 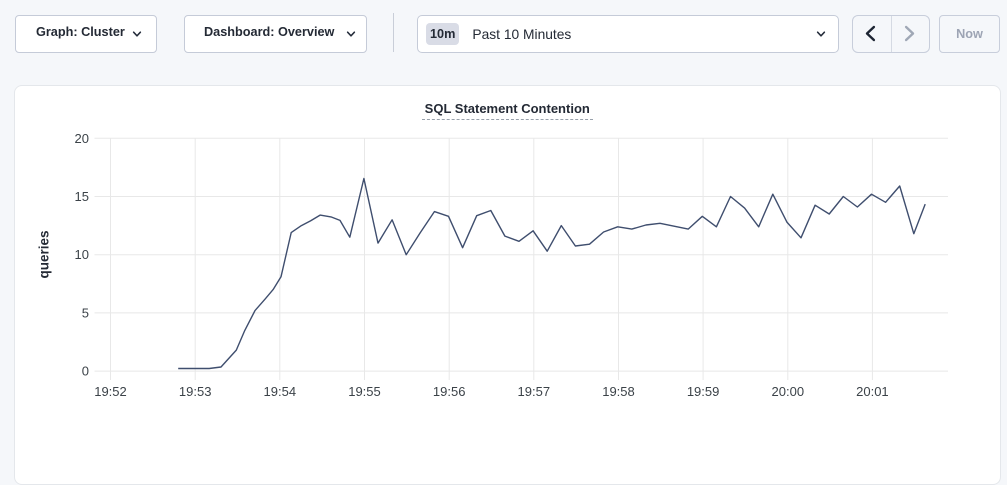 What do you see at coordinates (82, 138) in the screenshot?
I see `svg-text: 20` at bounding box center [82, 138].